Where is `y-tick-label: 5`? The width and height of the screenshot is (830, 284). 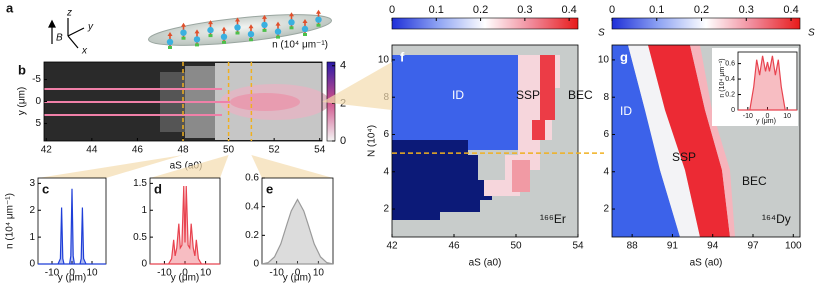
y-tick-label: 5 is located at coordinates (38, 123).